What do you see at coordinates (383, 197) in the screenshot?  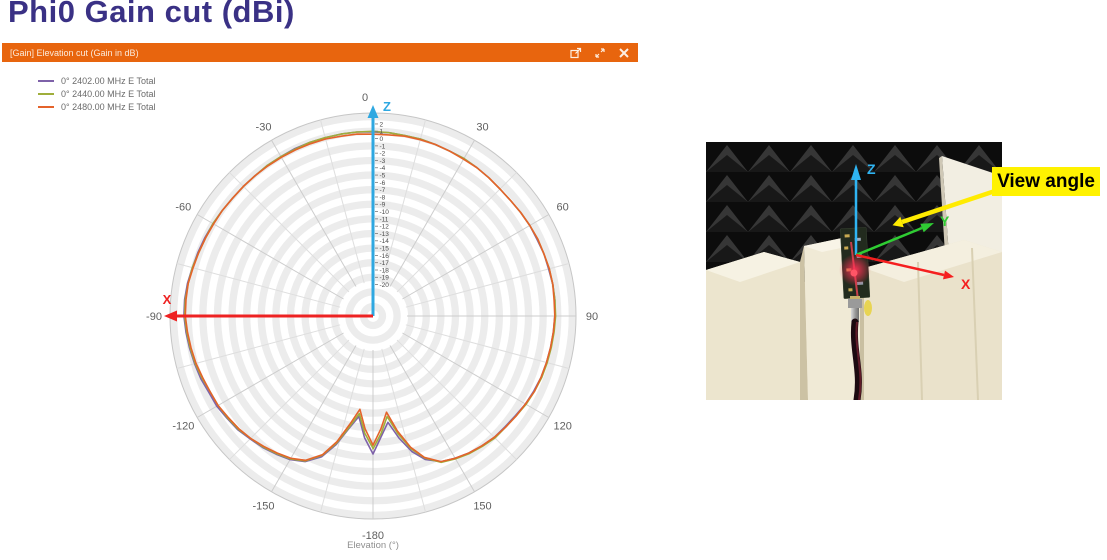 I see `radial-tick-label: -8` at bounding box center [383, 197].